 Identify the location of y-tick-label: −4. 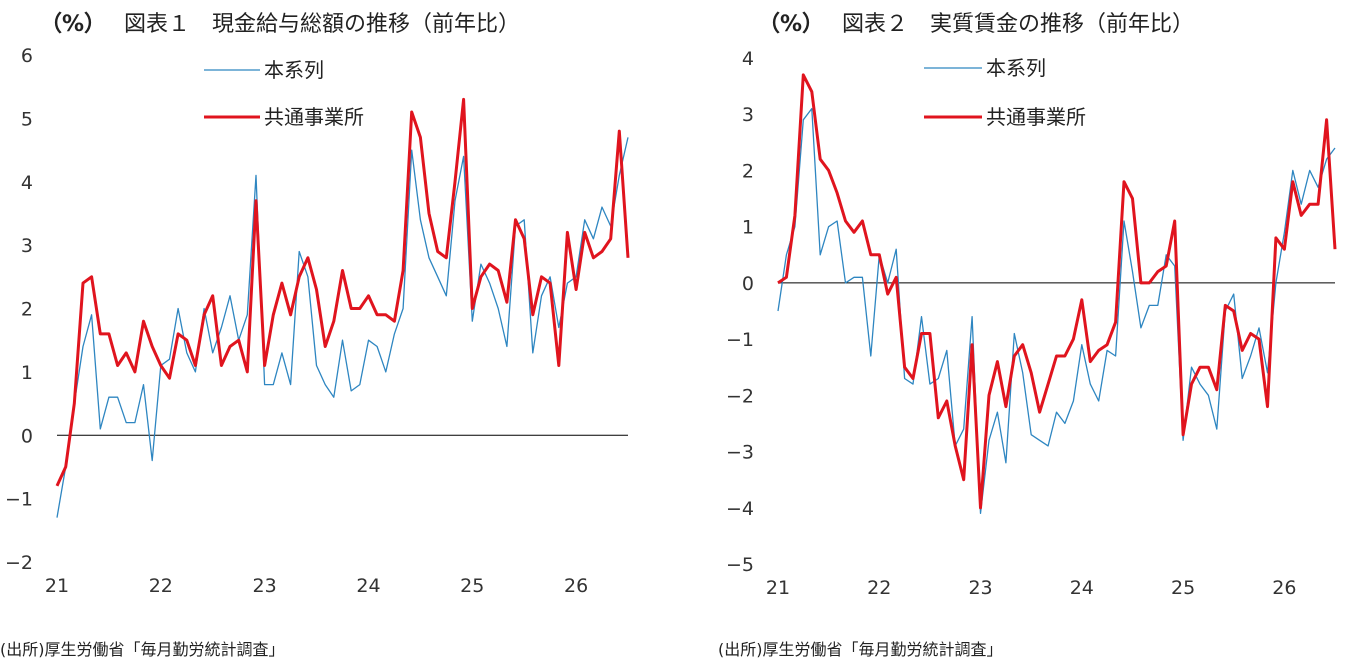
(740, 509).